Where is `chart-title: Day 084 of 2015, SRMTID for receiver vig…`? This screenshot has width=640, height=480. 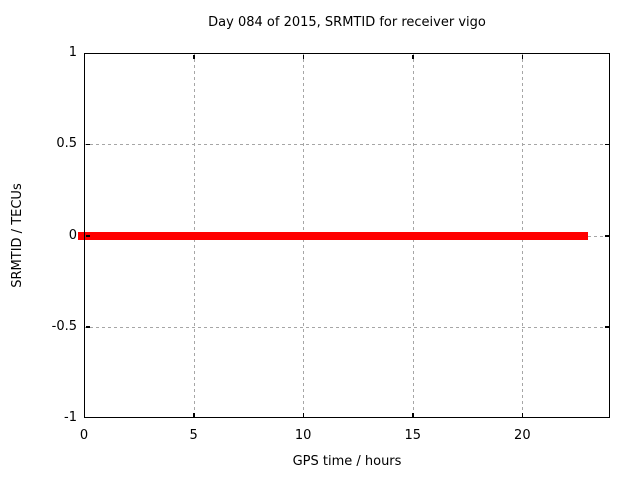
chart-title: Day 084 of 2015, SRMTID for receiver vig… is located at coordinates (347, 22).